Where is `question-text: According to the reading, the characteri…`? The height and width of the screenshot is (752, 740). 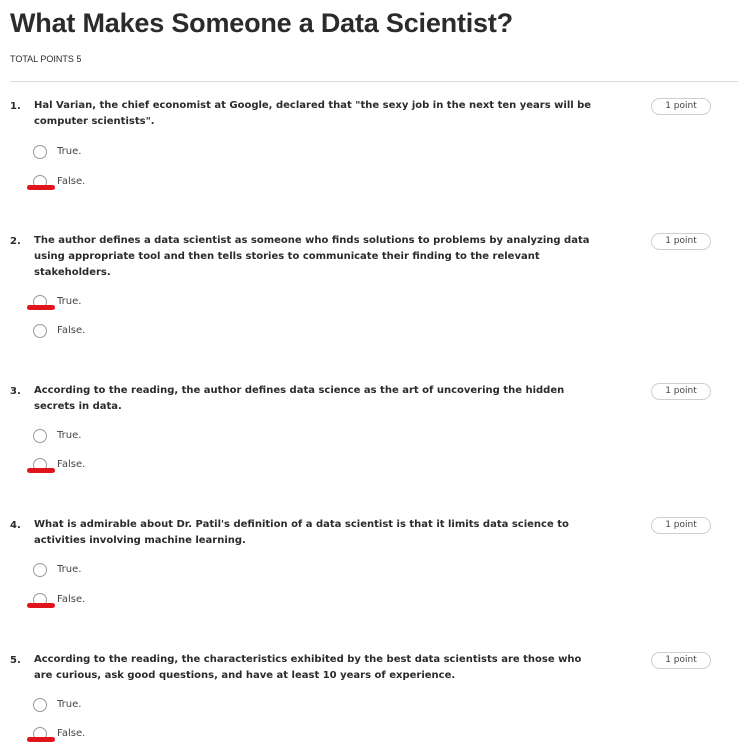 question-text: According to the reading, the characteri… is located at coordinates (308, 667).